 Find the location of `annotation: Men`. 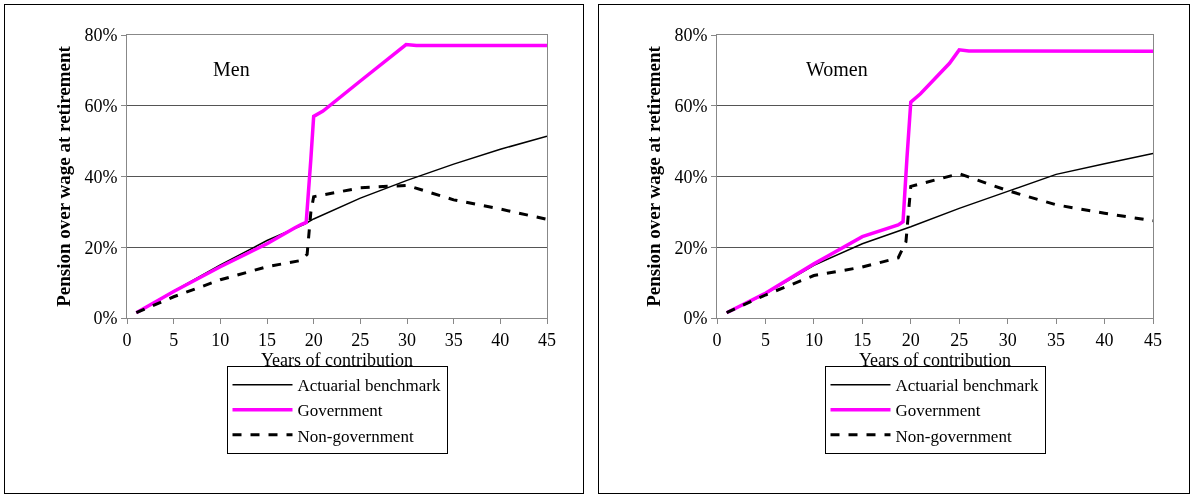

annotation: Men is located at coordinates (231, 69).